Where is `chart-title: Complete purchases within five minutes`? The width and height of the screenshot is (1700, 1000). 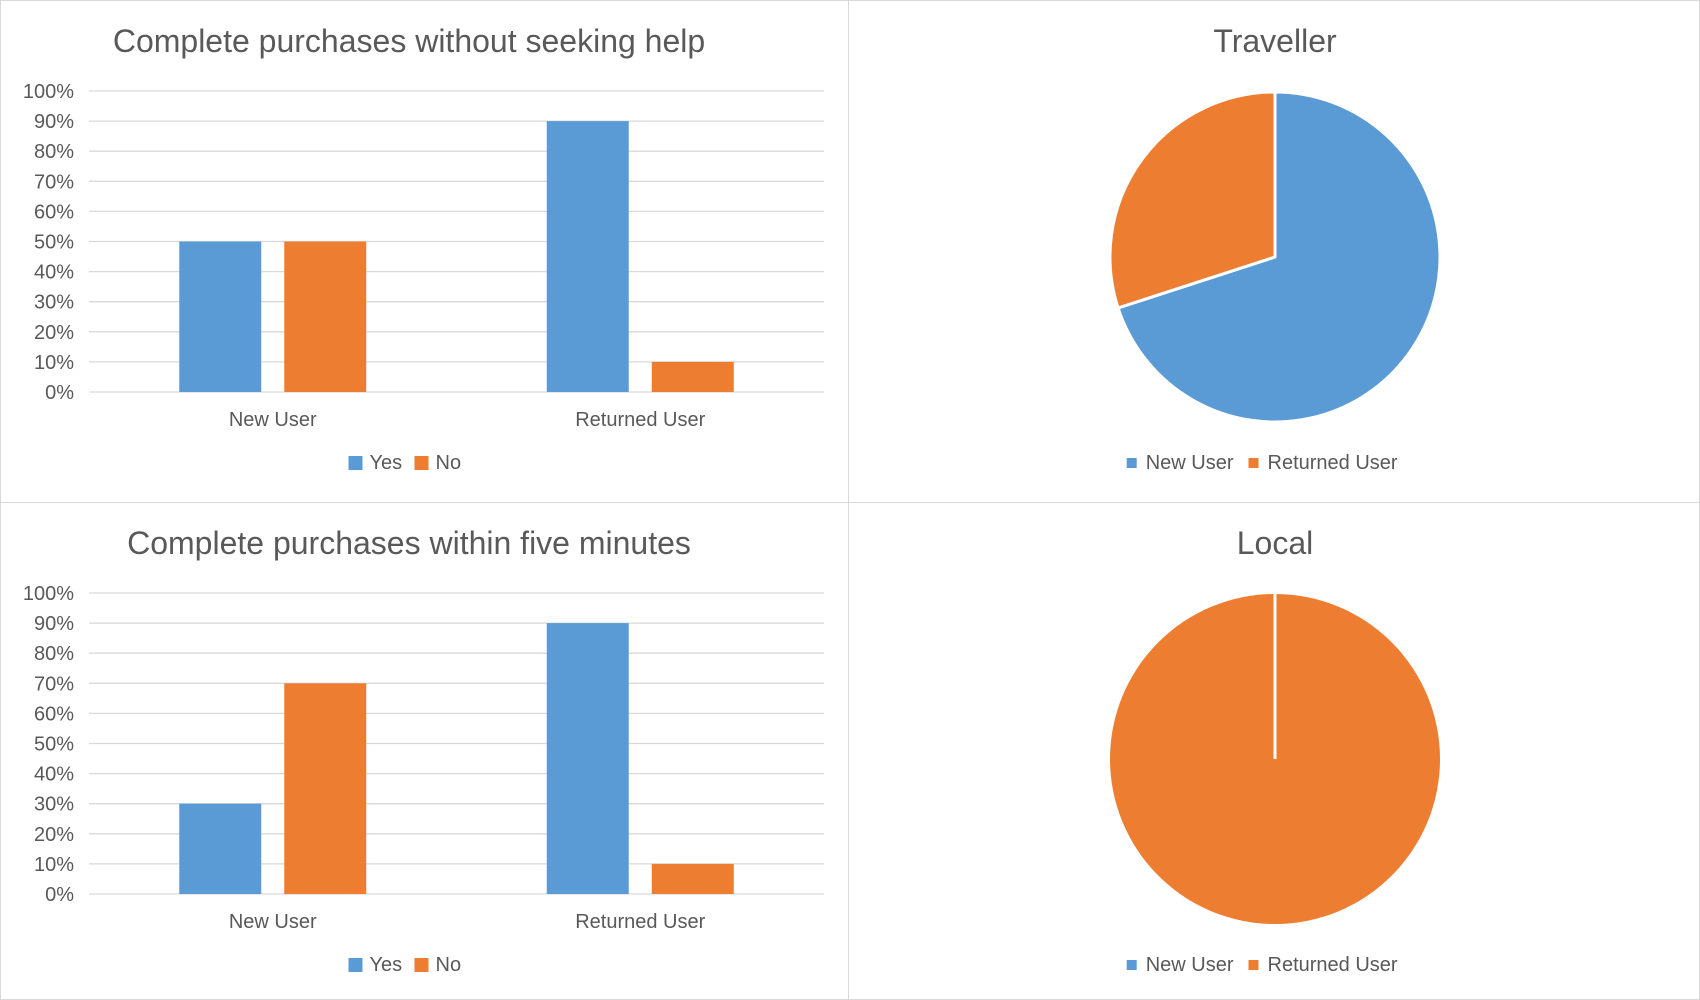
chart-title: Complete purchases within five minutes is located at coordinates (409, 543).